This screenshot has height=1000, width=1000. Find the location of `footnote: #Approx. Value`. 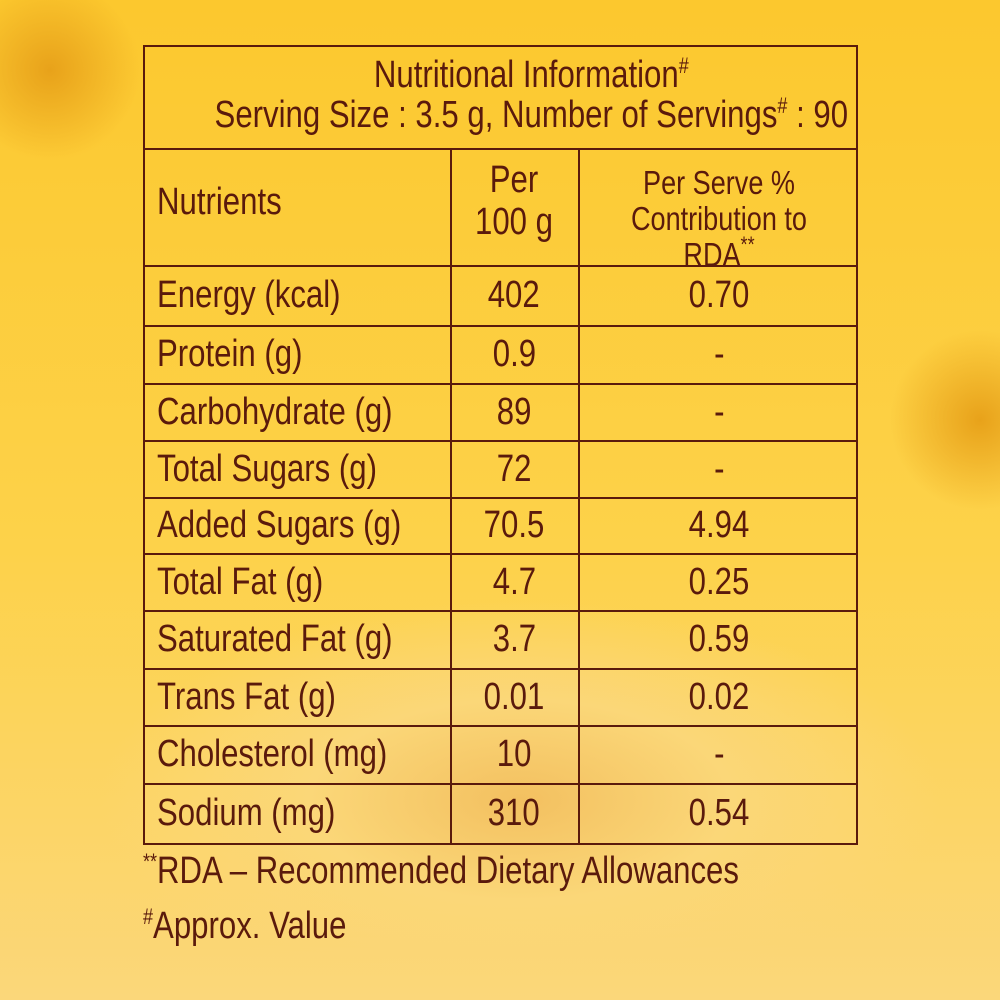

footnote: #Approx. Value is located at coordinates (267, 926).